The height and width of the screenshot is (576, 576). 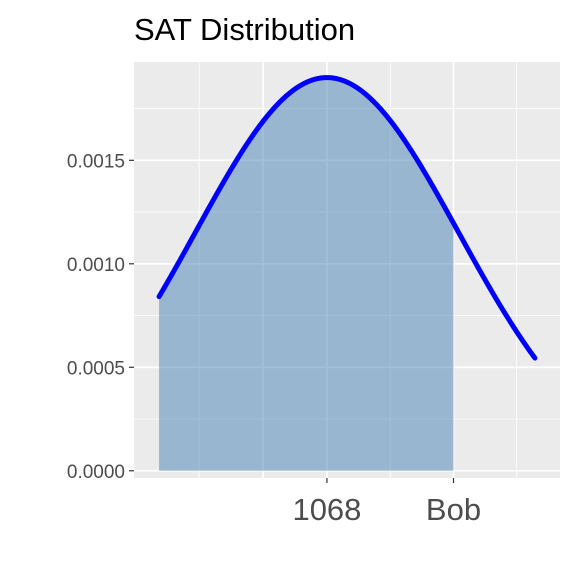 What do you see at coordinates (386, 502) in the screenshot?
I see `x-axis-ticks: 1068 Bob` at bounding box center [386, 502].